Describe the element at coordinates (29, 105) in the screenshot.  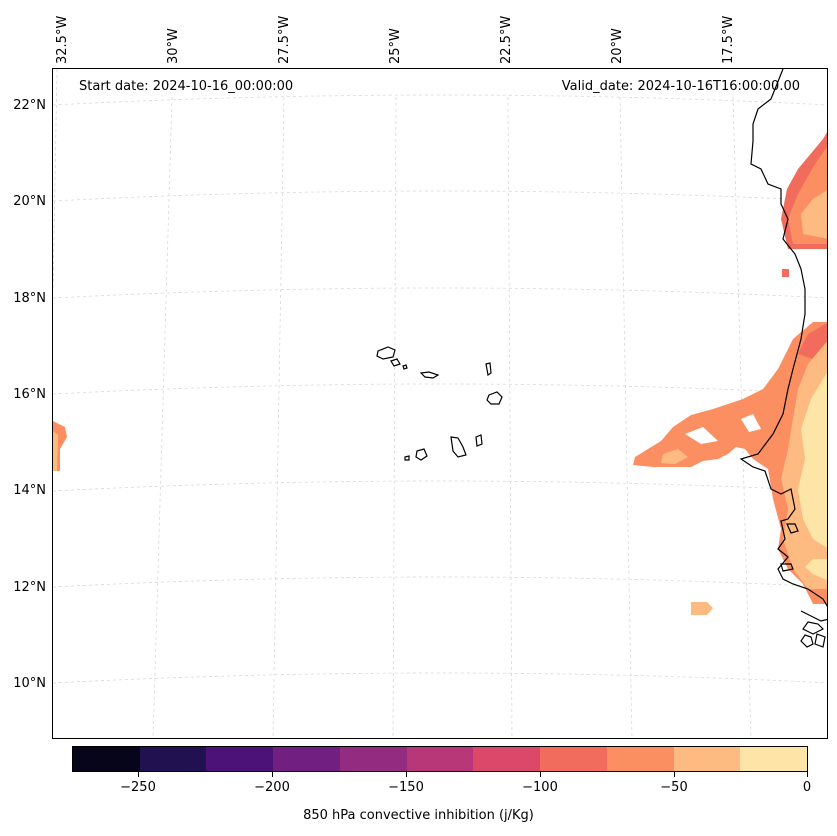
I see `lat-label-22n: 22°N` at that location.